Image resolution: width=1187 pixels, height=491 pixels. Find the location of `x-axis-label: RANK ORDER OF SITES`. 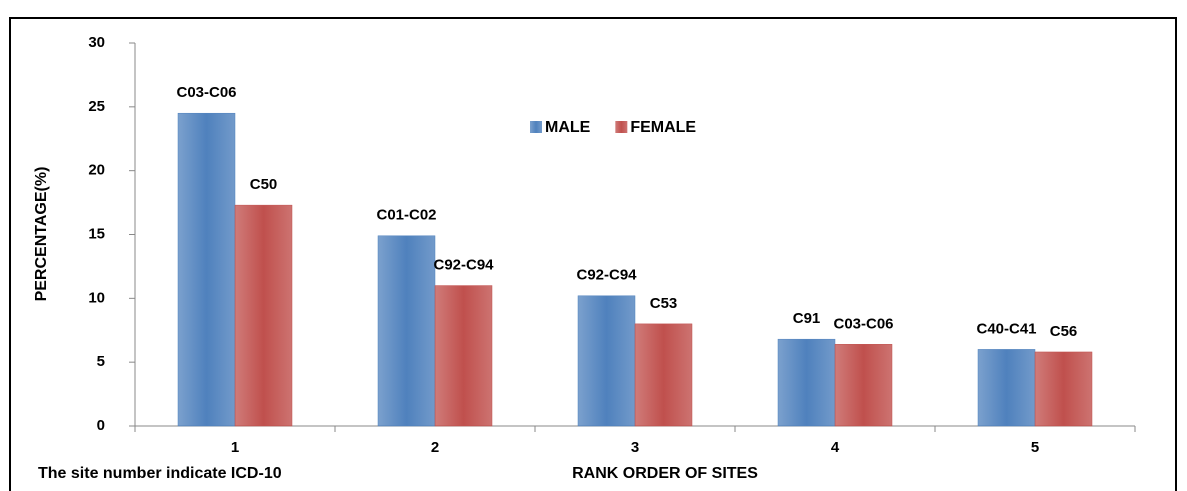

x-axis-label: RANK ORDER OF SITES is located at coordinates (665, 473).